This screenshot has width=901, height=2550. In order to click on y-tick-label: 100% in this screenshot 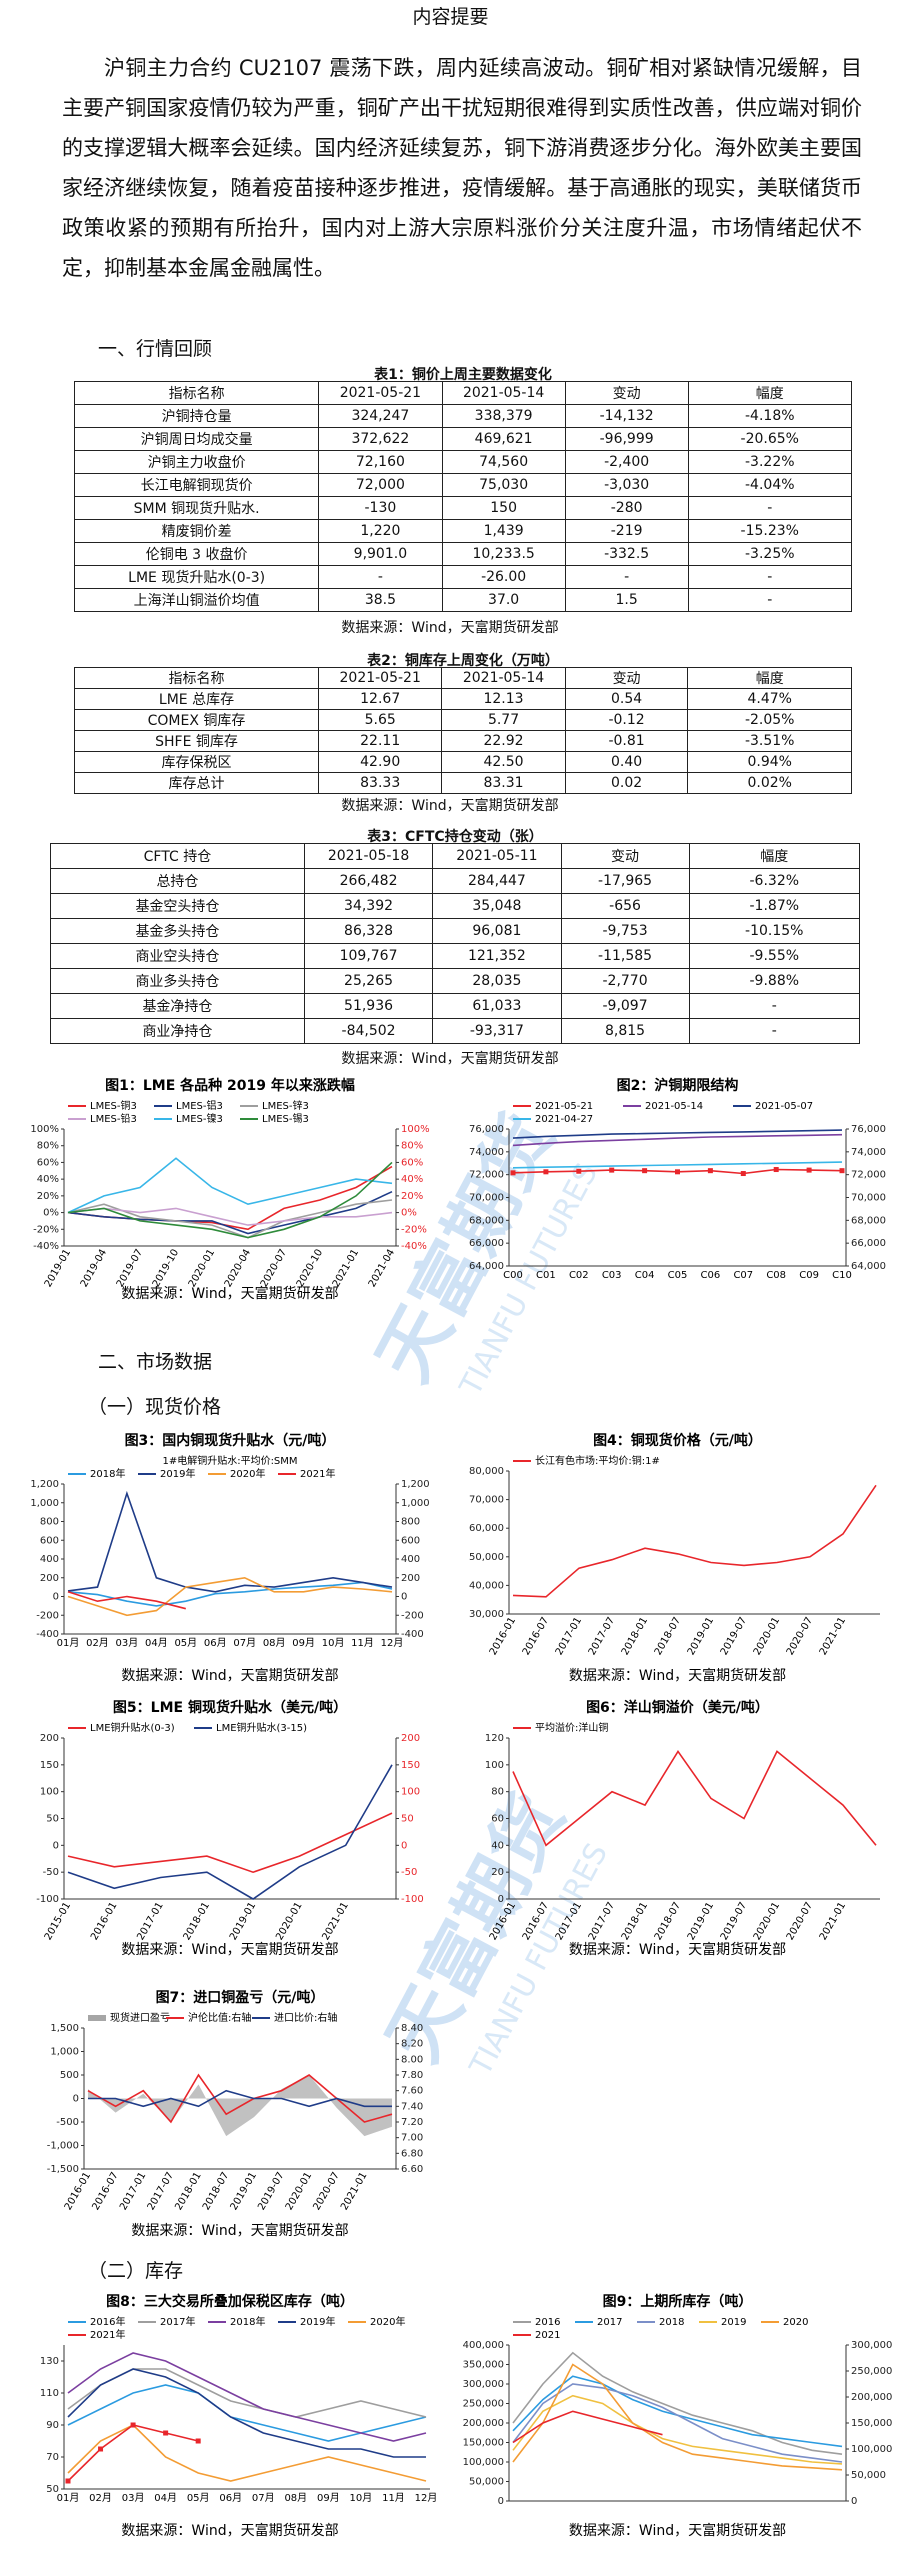, I will do `click(44, 1129)`.